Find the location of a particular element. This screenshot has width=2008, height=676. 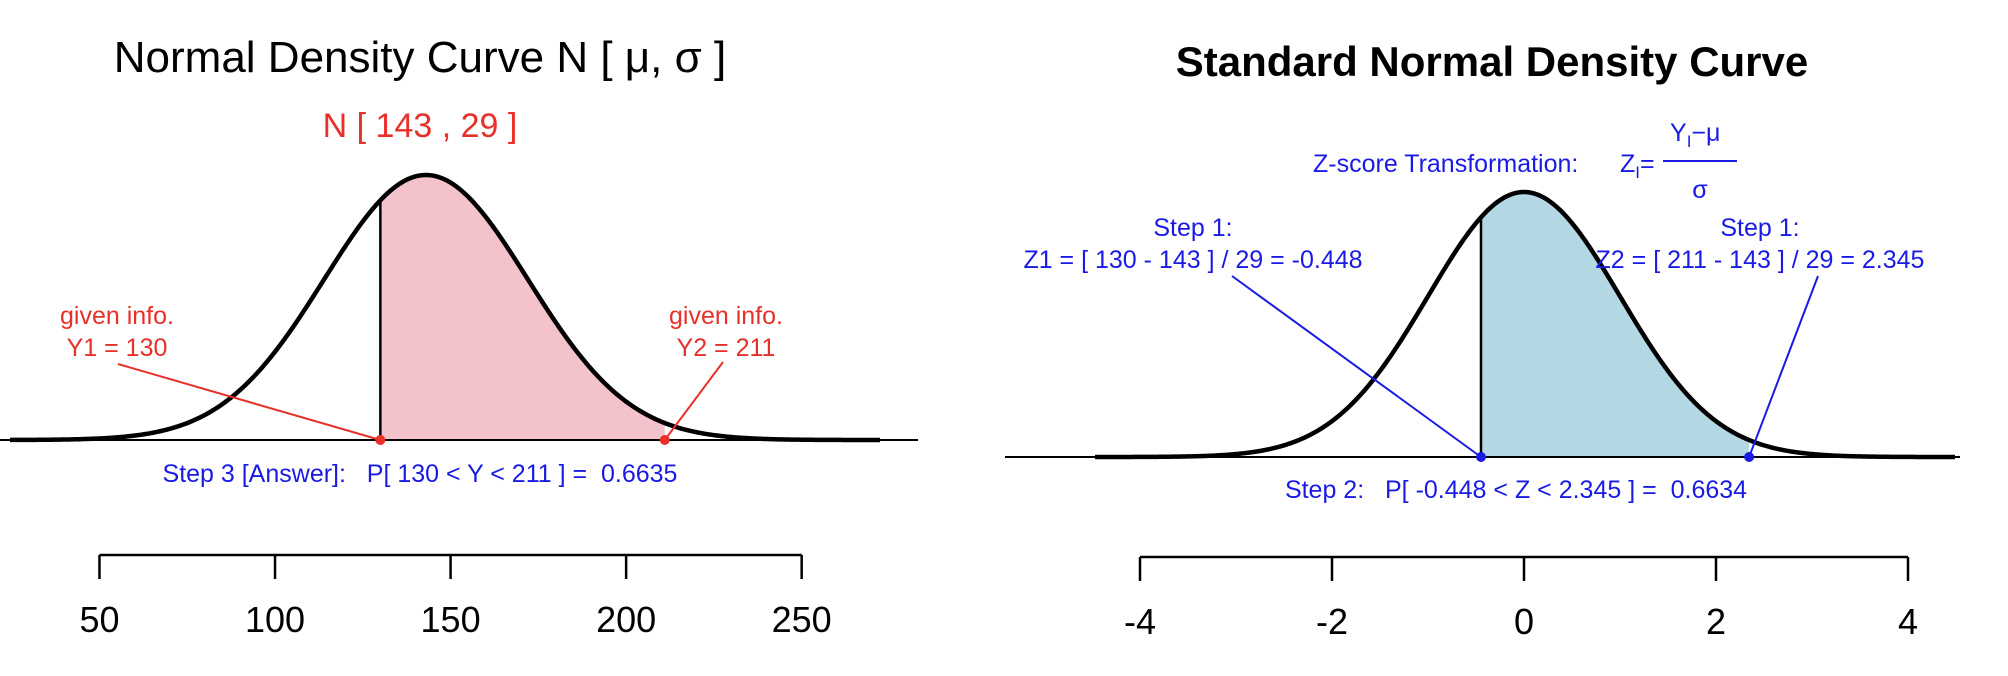

tick-label: 250 is located at coordinates (802, 619).